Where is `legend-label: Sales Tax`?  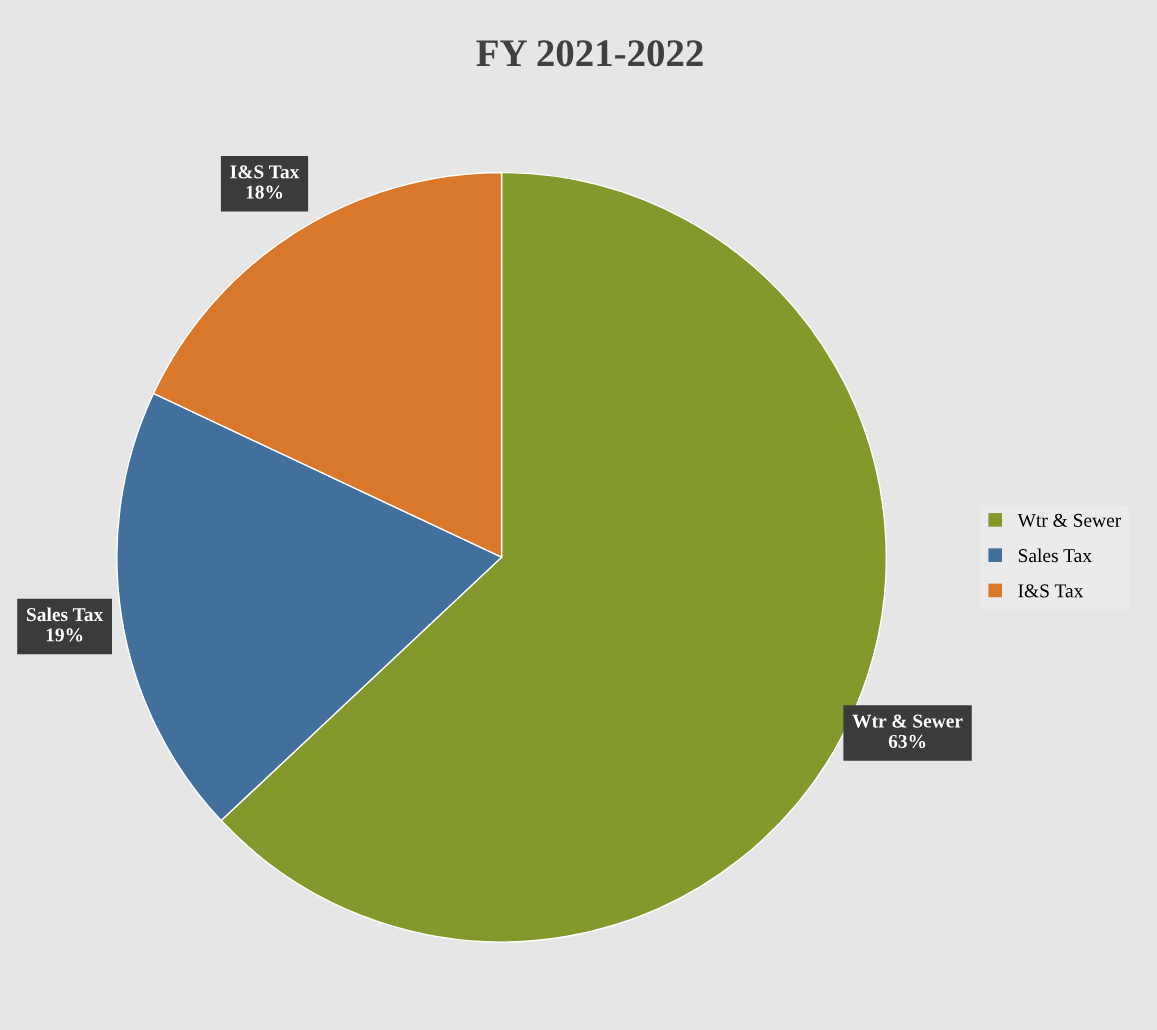
legend-label: Sales Tax is located at coordinates (1055, 555).